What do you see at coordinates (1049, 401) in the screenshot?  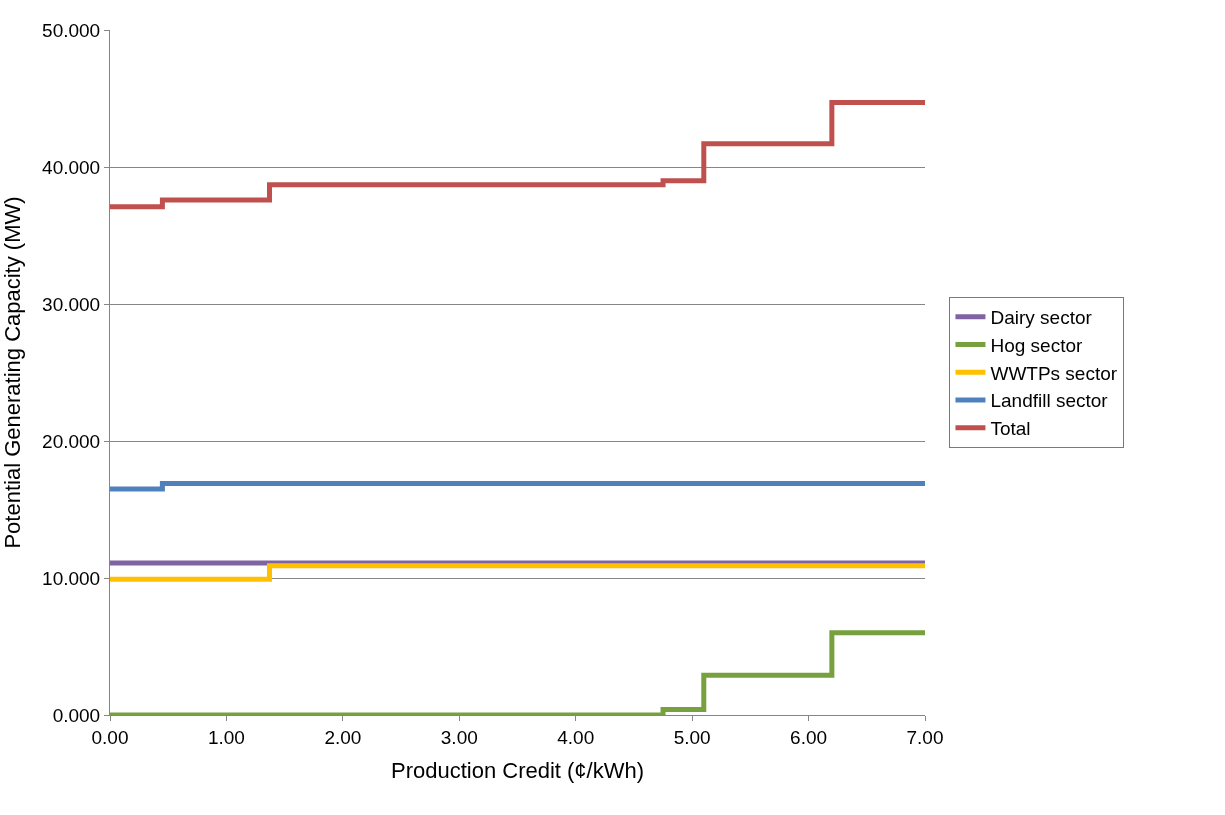 I see `legend-label: Landfill sector` at bounding box center [1049, 401].